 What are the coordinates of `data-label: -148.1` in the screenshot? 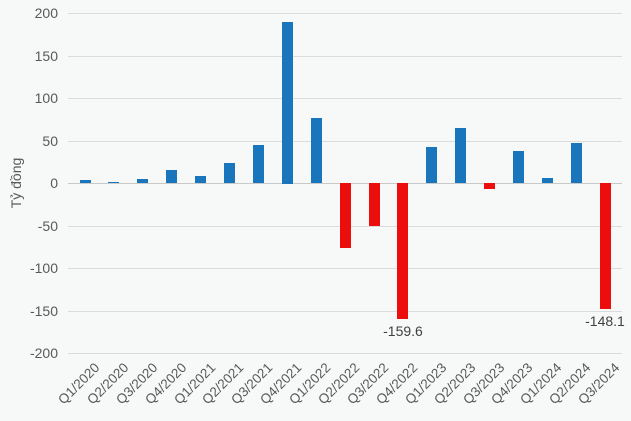 It's located at (605, 321).